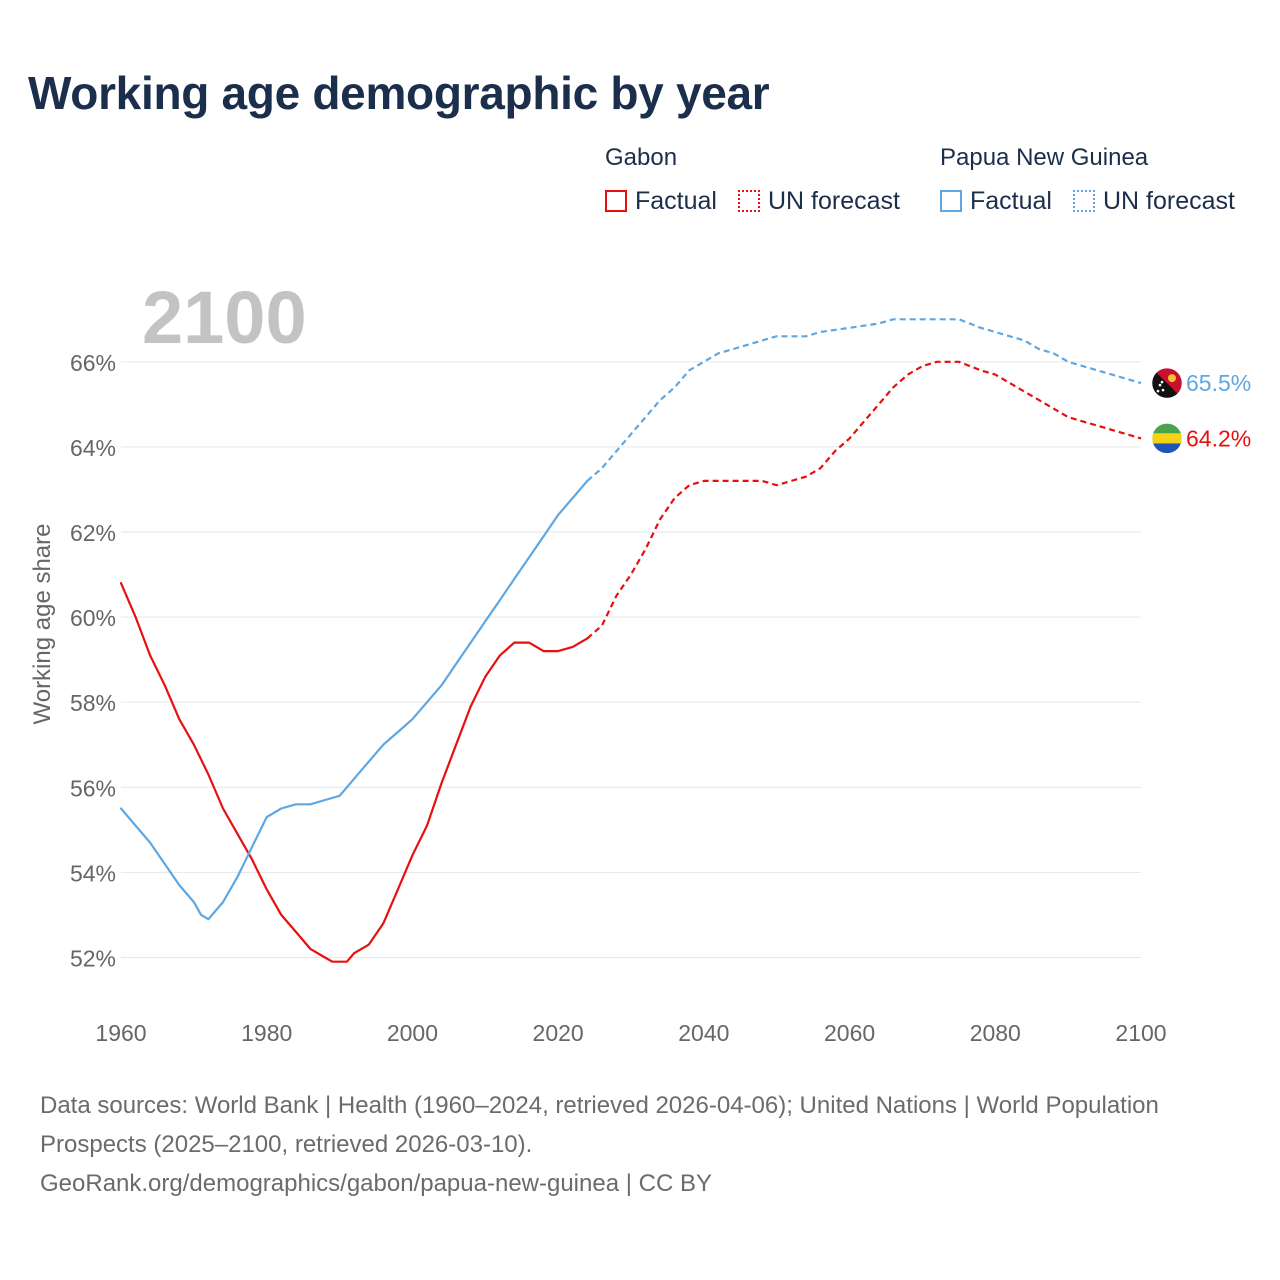 The width and height of the screenshot is (1280, 1280). What do you see at coordinates (266, 1033) in the screenshot?
I see `x-tick-label: 1980` at bounding box center [266, 1033].